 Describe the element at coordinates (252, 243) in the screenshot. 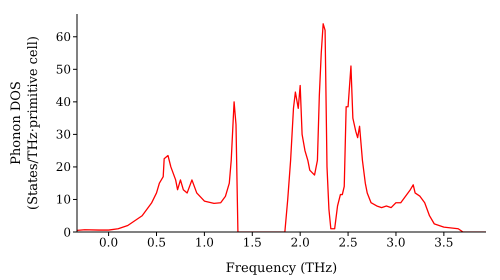

I see `x-tick-label: 1.5` at that location.